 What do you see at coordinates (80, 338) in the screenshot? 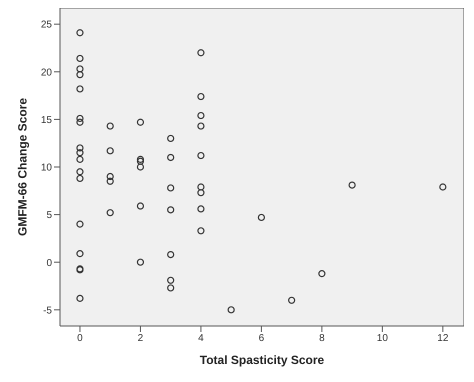
I see `x-tick-label: 0` at bounding box center [80, 338].